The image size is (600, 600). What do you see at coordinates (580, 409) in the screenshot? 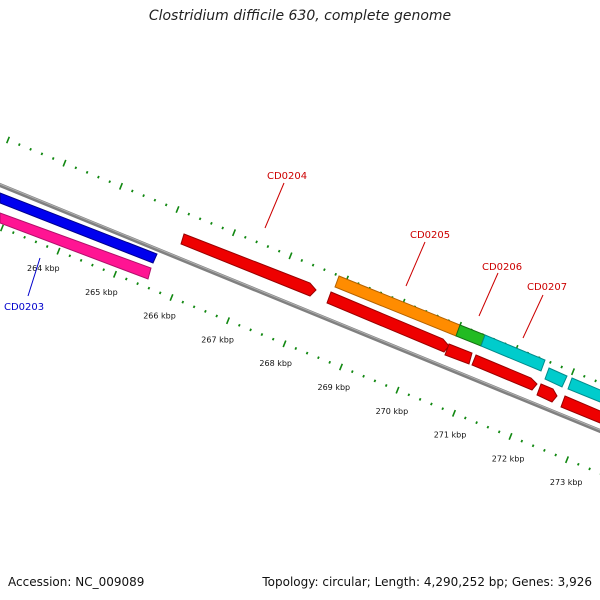
I see `feature-red-e` at bounding box center [580, 409].